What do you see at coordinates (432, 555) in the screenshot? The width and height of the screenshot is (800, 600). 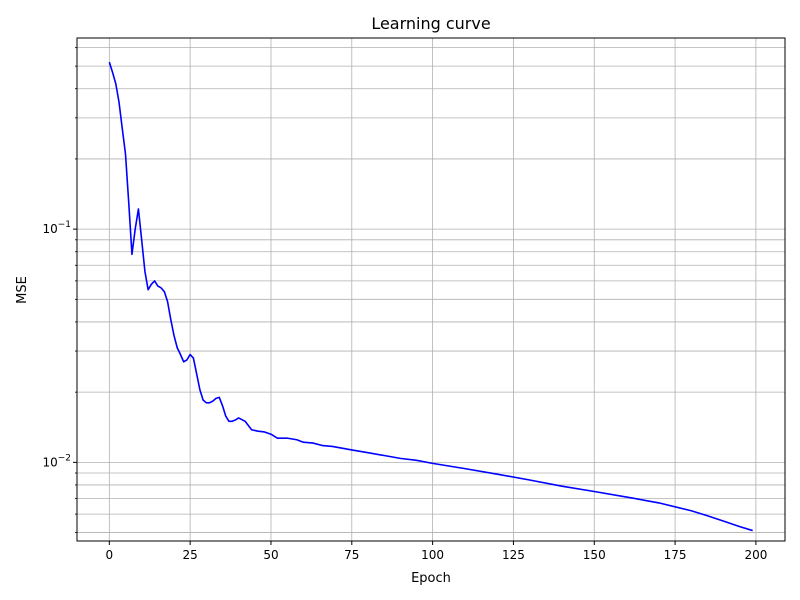 I see `x-tick-label: 100` at bounding box center [432, 555].